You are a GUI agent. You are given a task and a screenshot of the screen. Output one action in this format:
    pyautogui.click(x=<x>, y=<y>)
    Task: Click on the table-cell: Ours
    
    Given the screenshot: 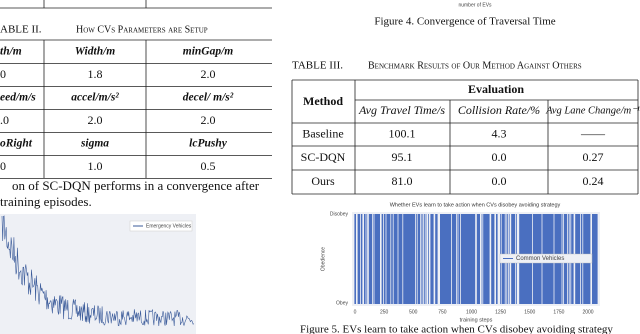 What is the action you would take?
    pyautogui.click(x=323, y=181)
    